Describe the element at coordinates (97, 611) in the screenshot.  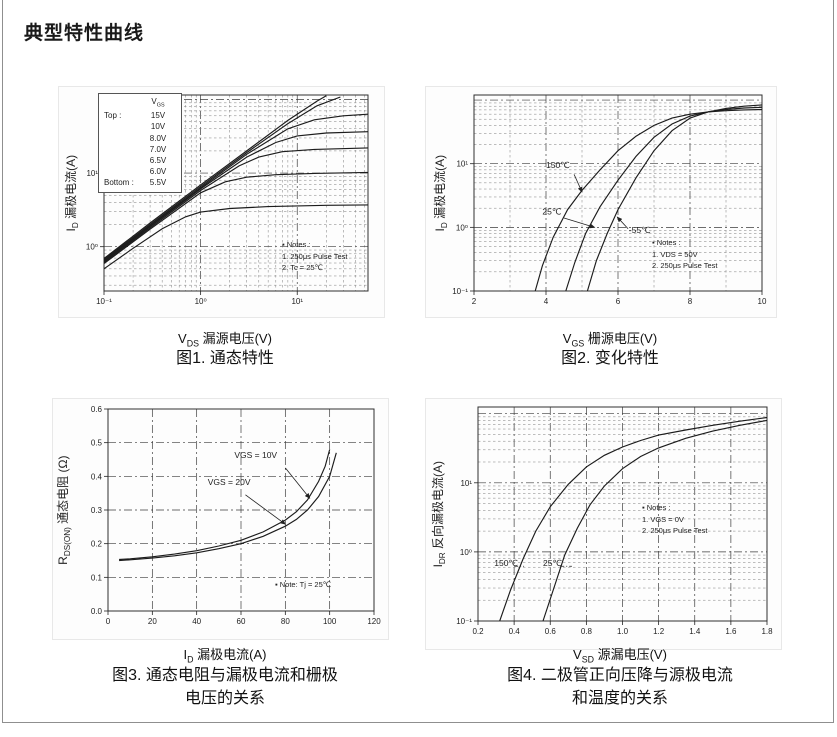
I see `svg-text: 0.0` at that location.